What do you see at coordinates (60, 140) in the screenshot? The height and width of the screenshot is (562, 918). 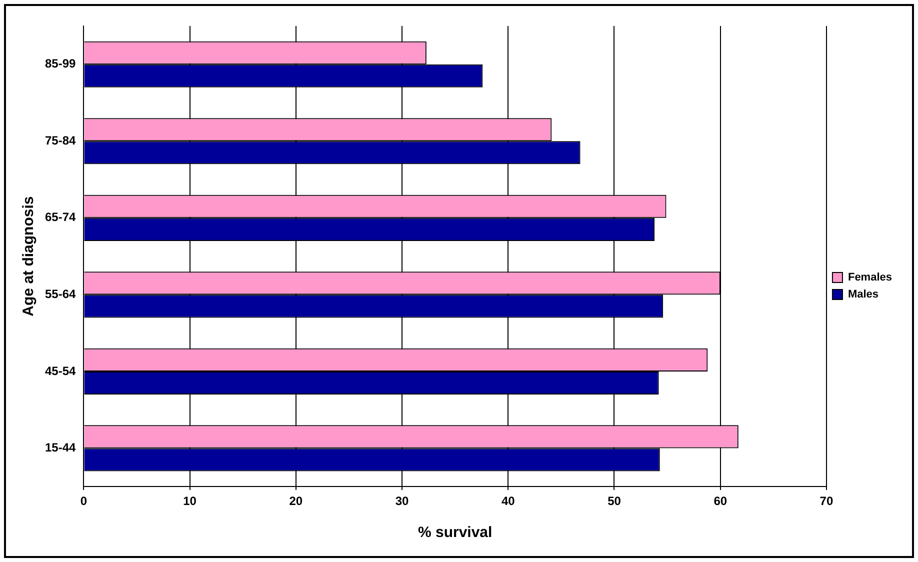 I see `y-tick-label: 75-84` at bounding box center [60, 140].